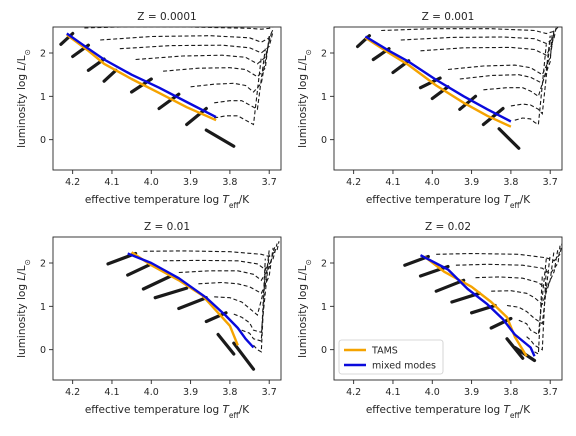  What do you see at coordinates (440, 93) in the screenshot?
I see `track-4-ms` at bounding box center [440, 93].